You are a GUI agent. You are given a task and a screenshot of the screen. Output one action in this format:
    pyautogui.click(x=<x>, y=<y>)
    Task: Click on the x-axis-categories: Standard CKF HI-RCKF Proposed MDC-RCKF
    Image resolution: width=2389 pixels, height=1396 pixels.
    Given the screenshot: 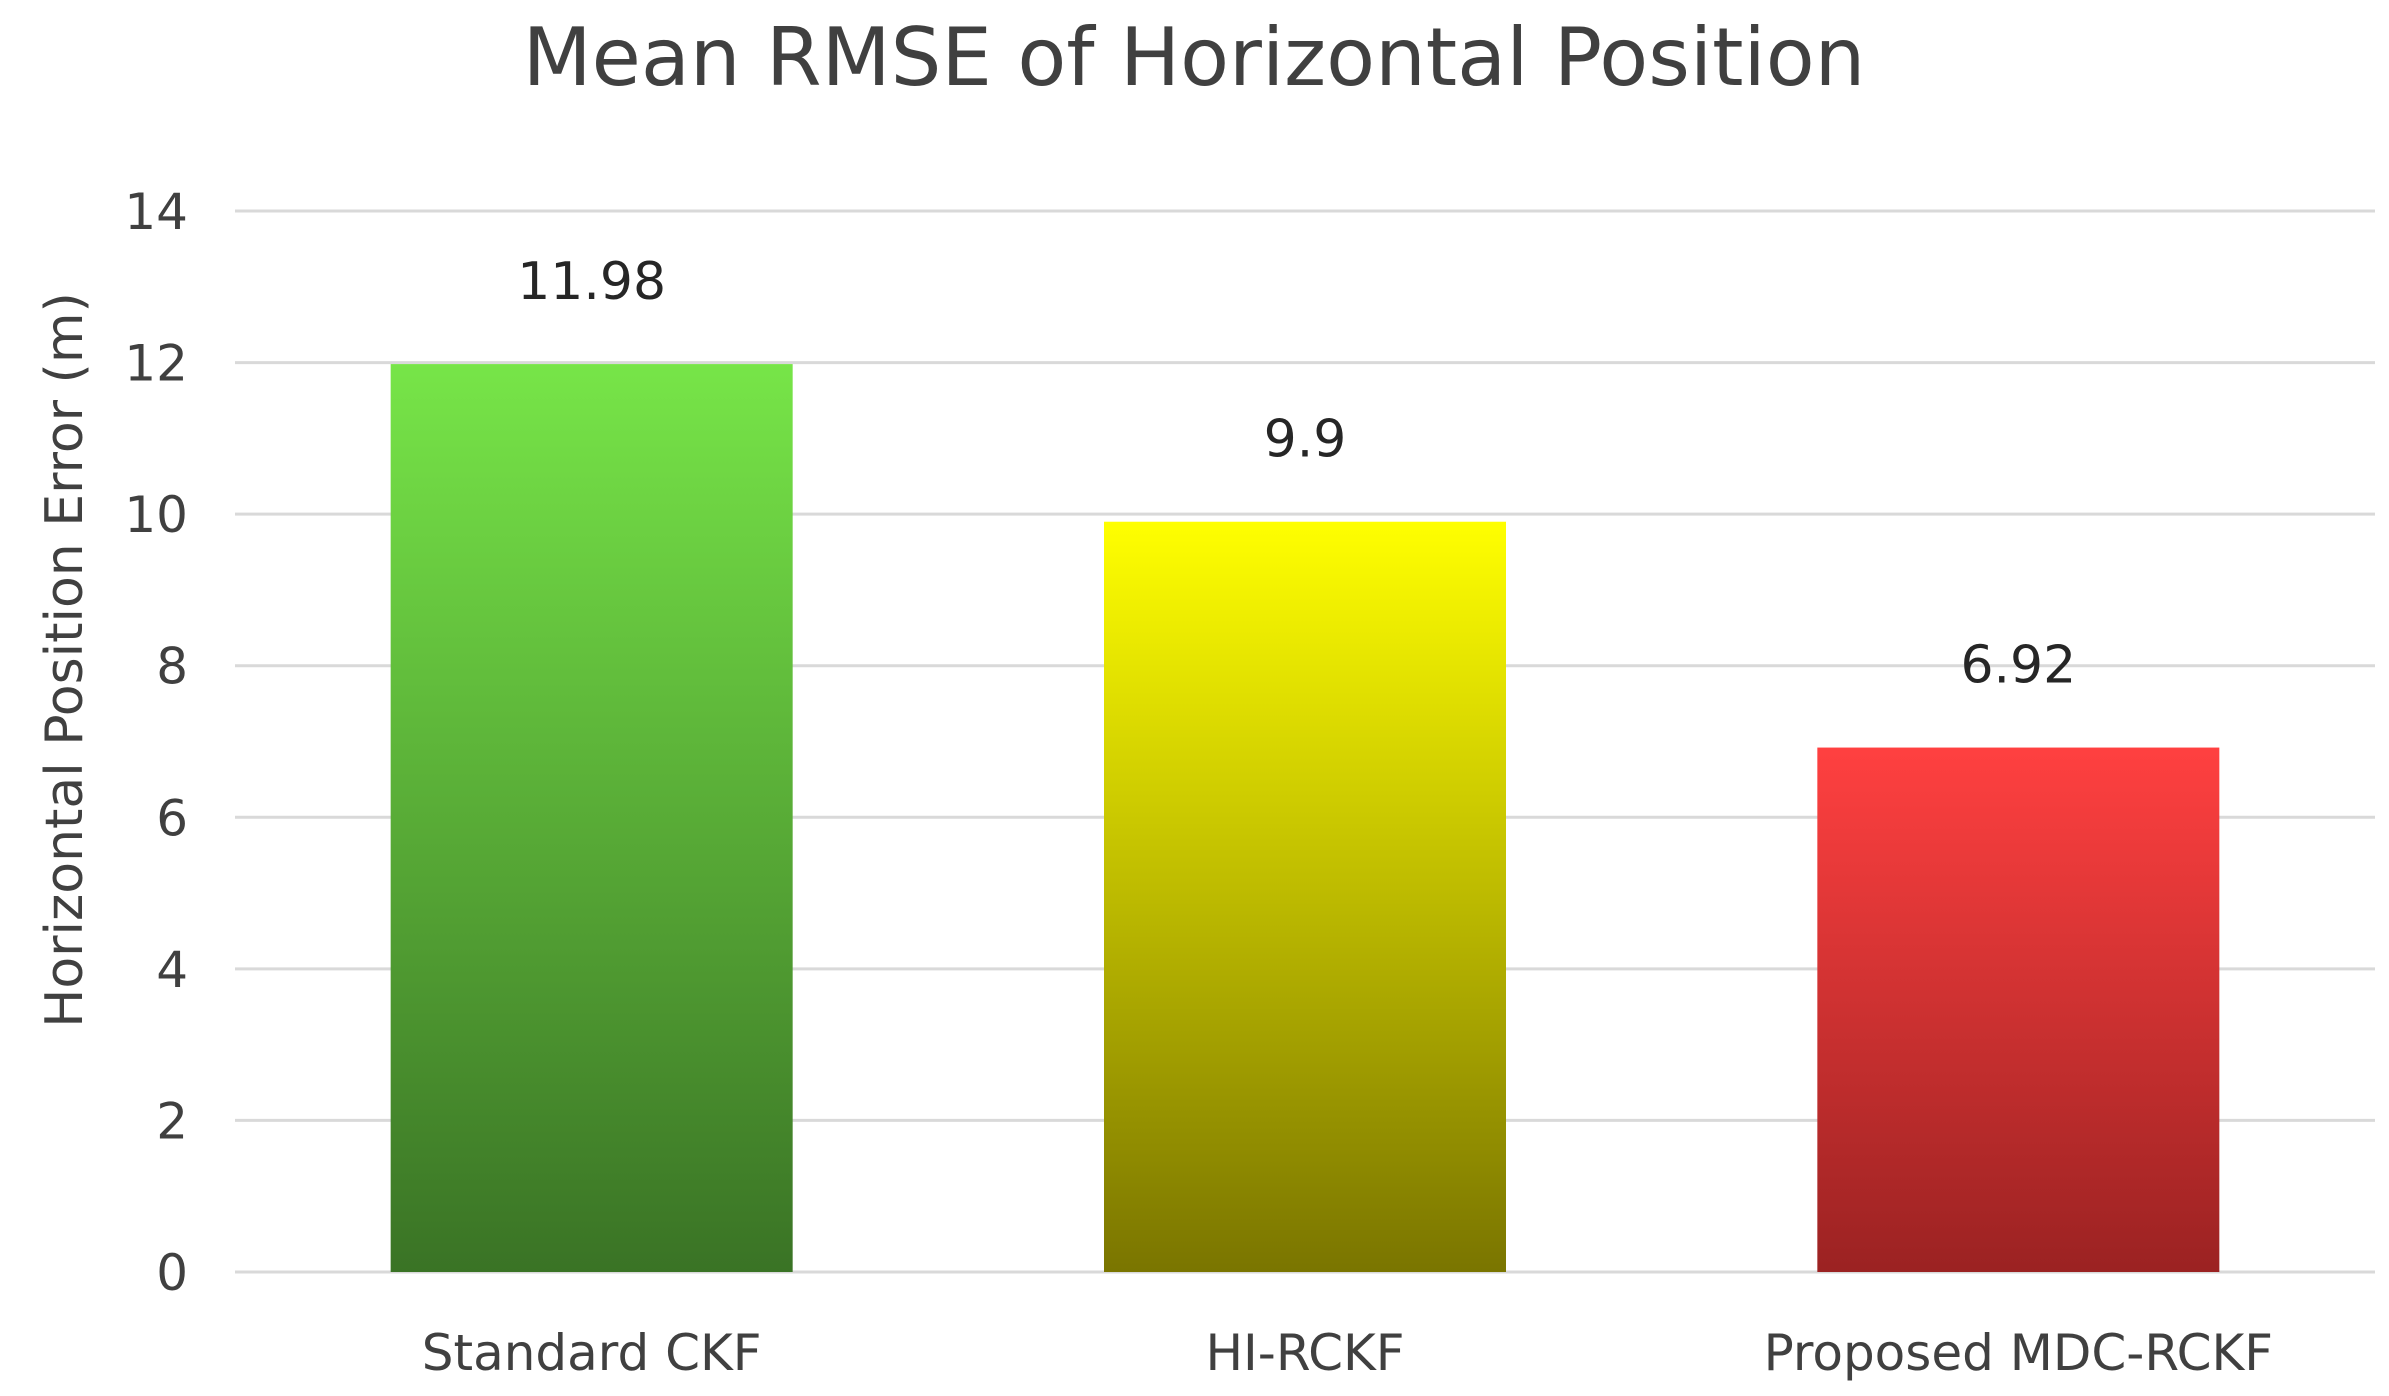 What is the action you would take?
    pyautogui.click(x=1347, y=1353)
    